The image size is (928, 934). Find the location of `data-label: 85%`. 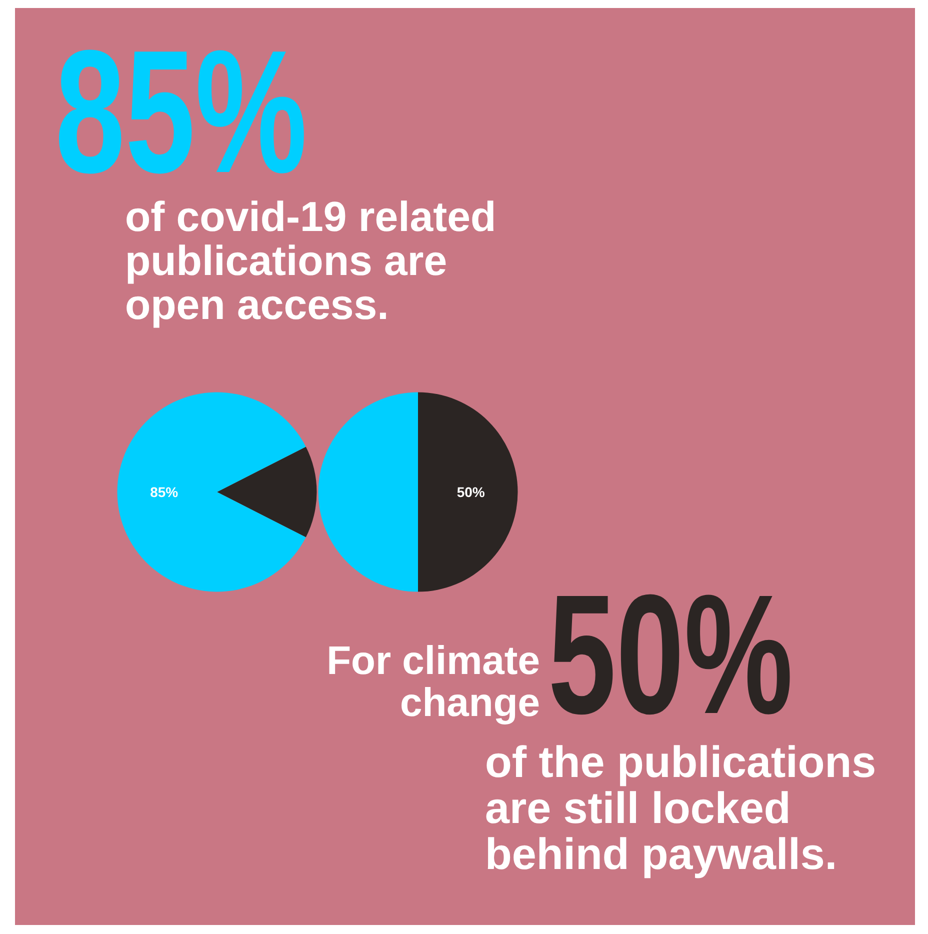

data-label: 85% is located at coordinates (164, 492).